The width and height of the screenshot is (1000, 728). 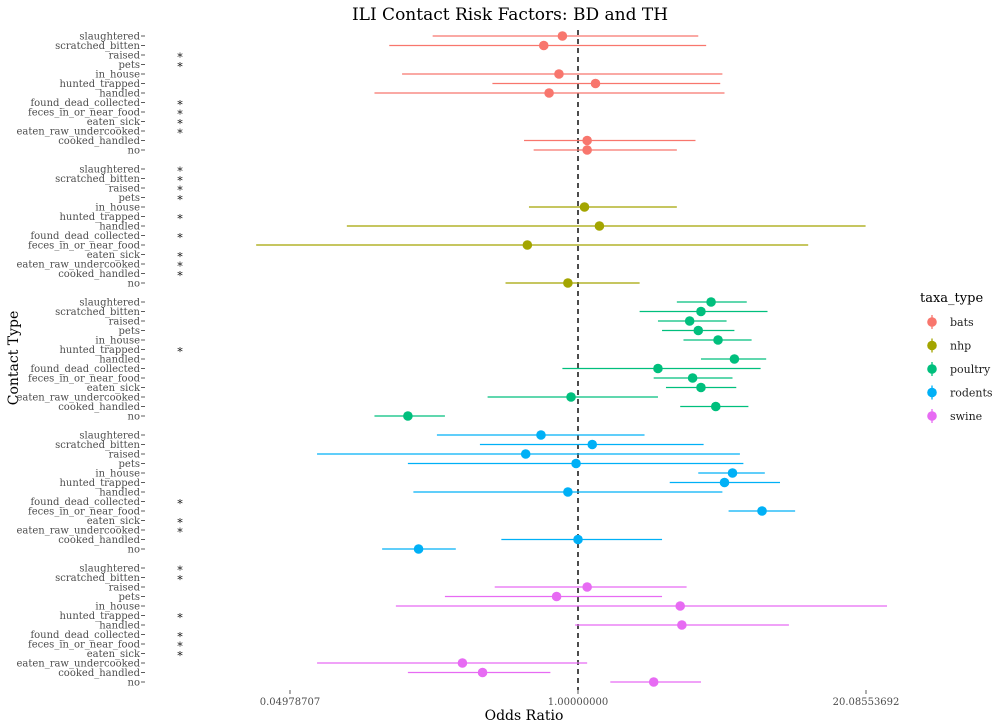 What do you see at coordinates (290, 702) in the screenshot?
I see `x-tick-label: 0.04978707` at bounding box center [290, 702].